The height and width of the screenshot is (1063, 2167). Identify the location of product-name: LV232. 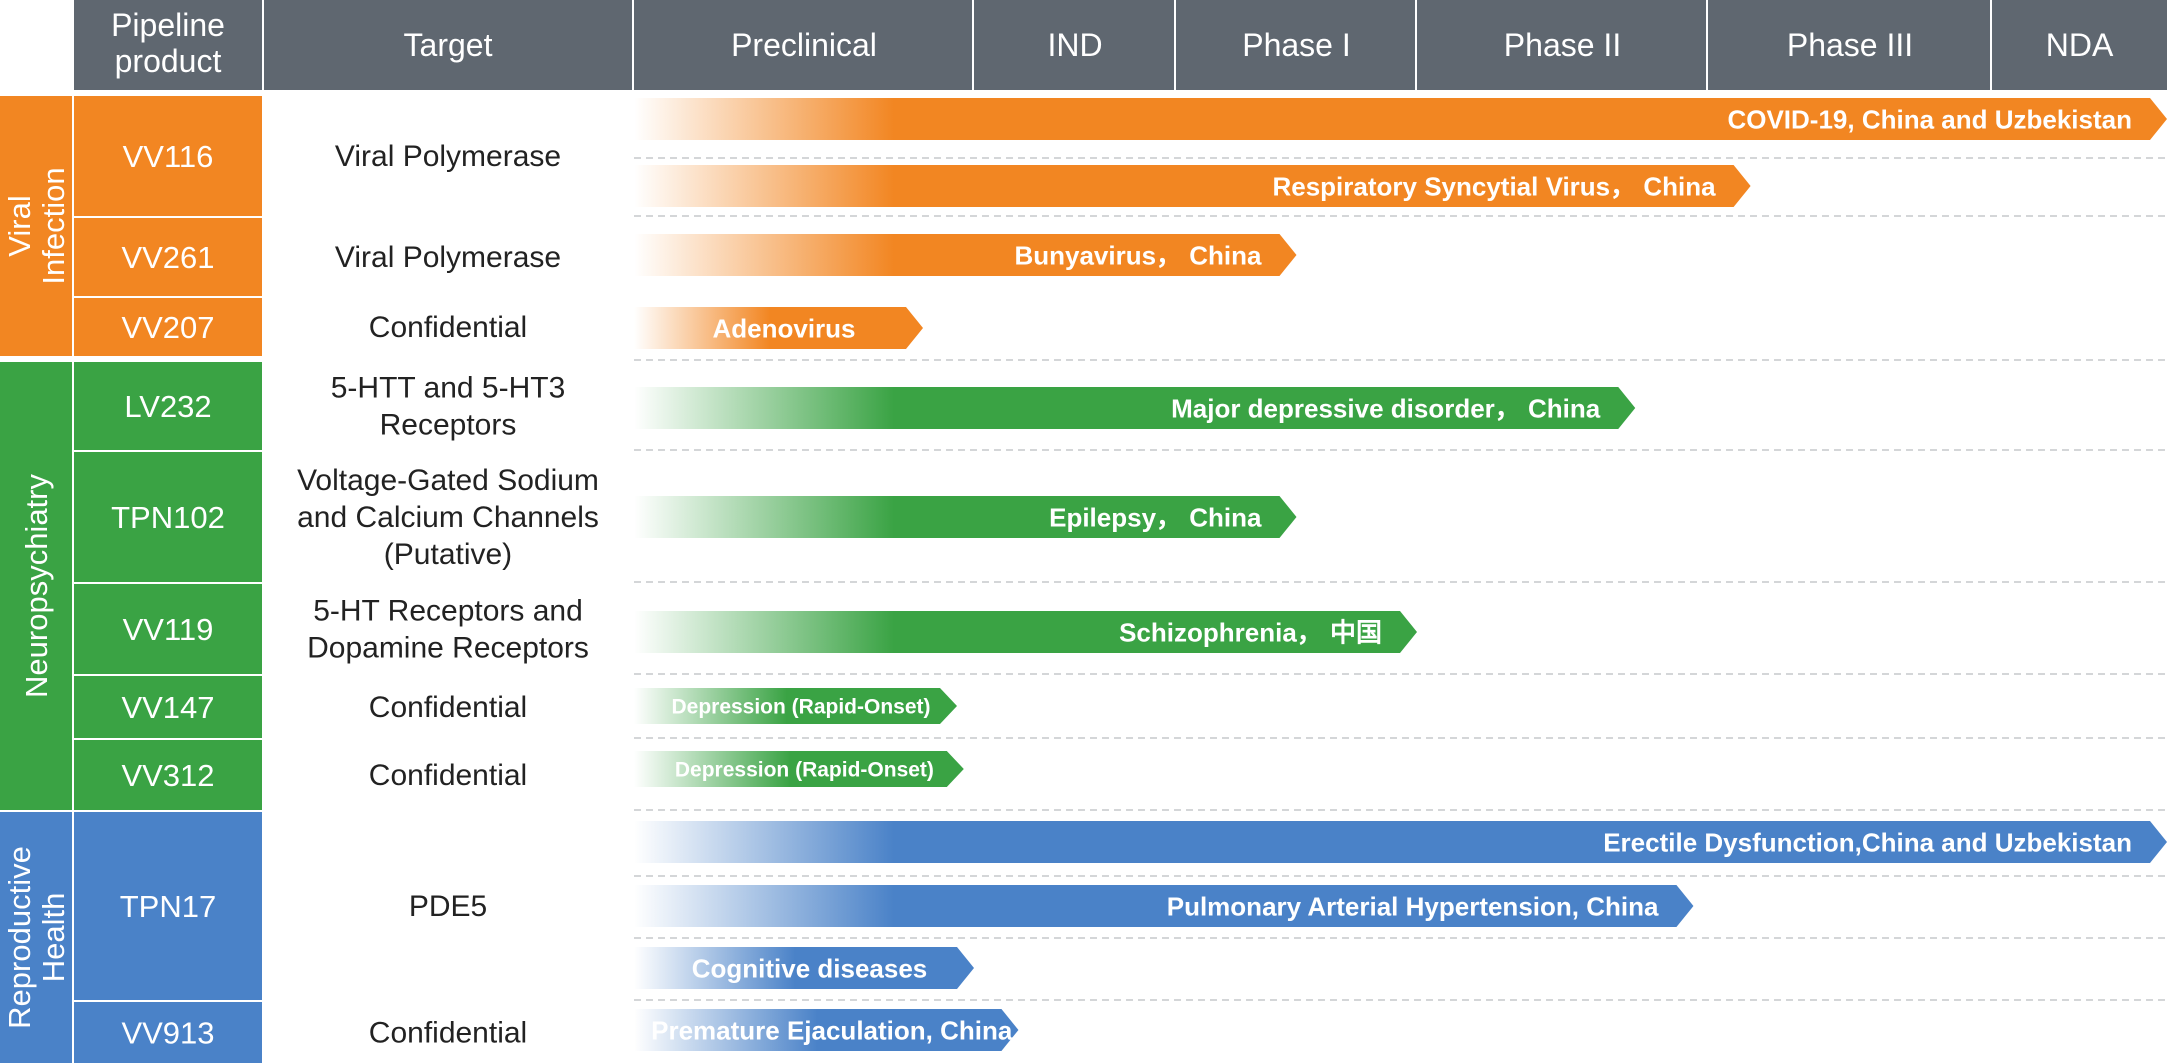
(167, 406).